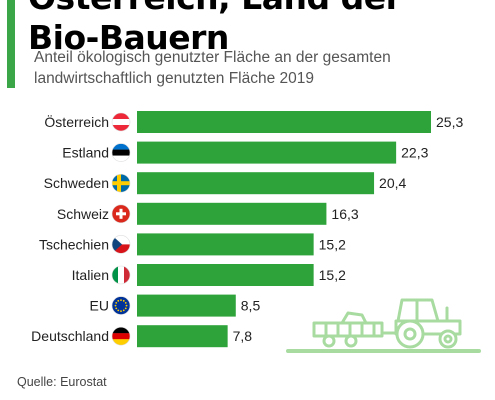  Describe the element at coordinates (85, 153) in the screenshot. I see `category-label-1: Estland` at that location.